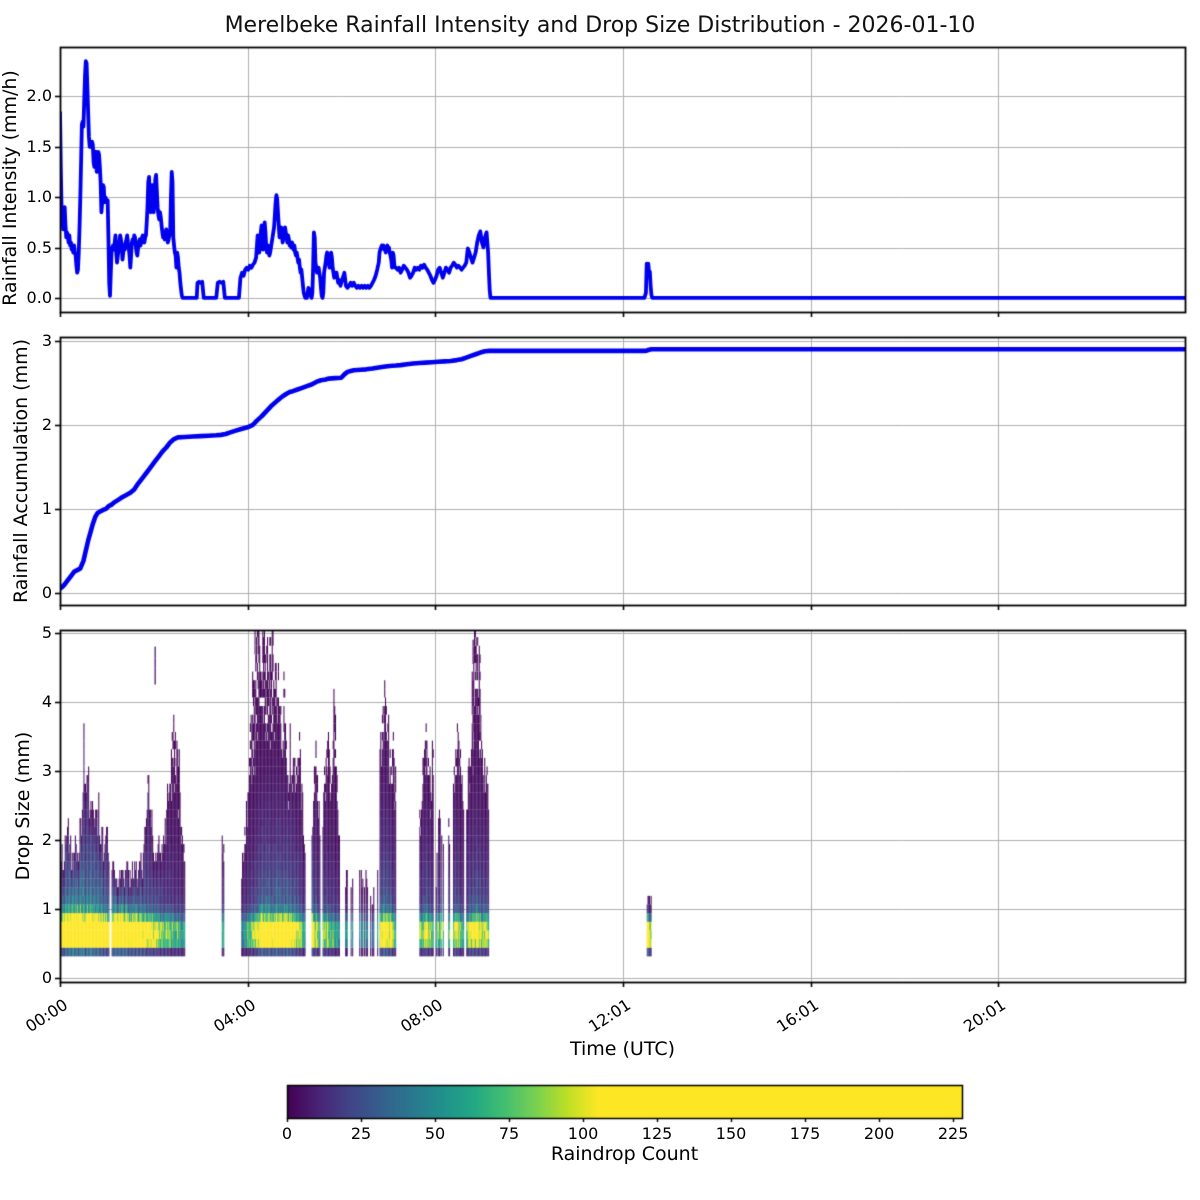 The height and width of the screenshot is (1200, 1200). I want to click on y-tick-label: 1.0, so click(39, 197).